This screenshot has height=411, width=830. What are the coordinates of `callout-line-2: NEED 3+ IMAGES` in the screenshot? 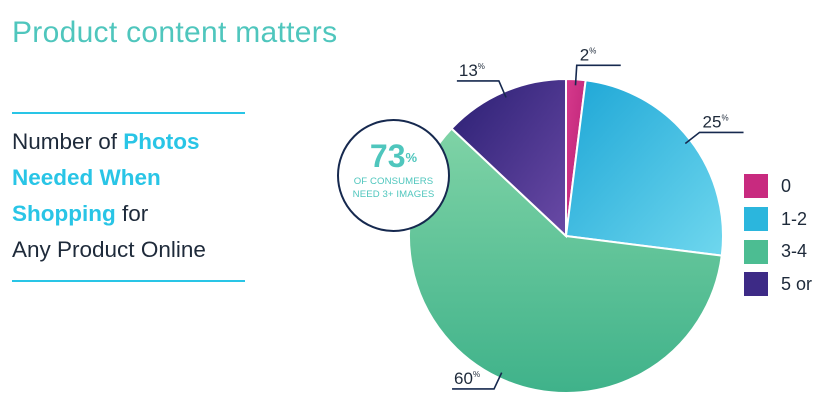 It's located at (393, 194).